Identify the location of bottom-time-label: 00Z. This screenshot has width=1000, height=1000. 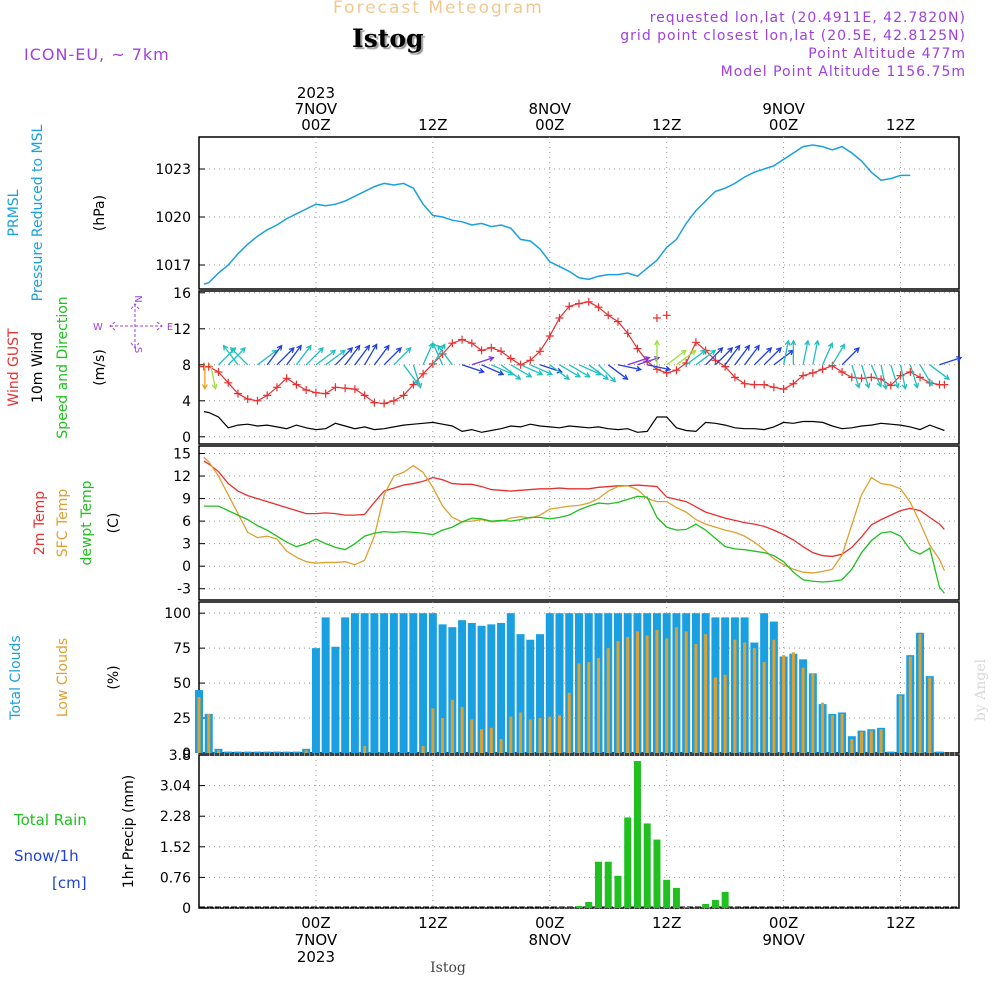
(783, 923).